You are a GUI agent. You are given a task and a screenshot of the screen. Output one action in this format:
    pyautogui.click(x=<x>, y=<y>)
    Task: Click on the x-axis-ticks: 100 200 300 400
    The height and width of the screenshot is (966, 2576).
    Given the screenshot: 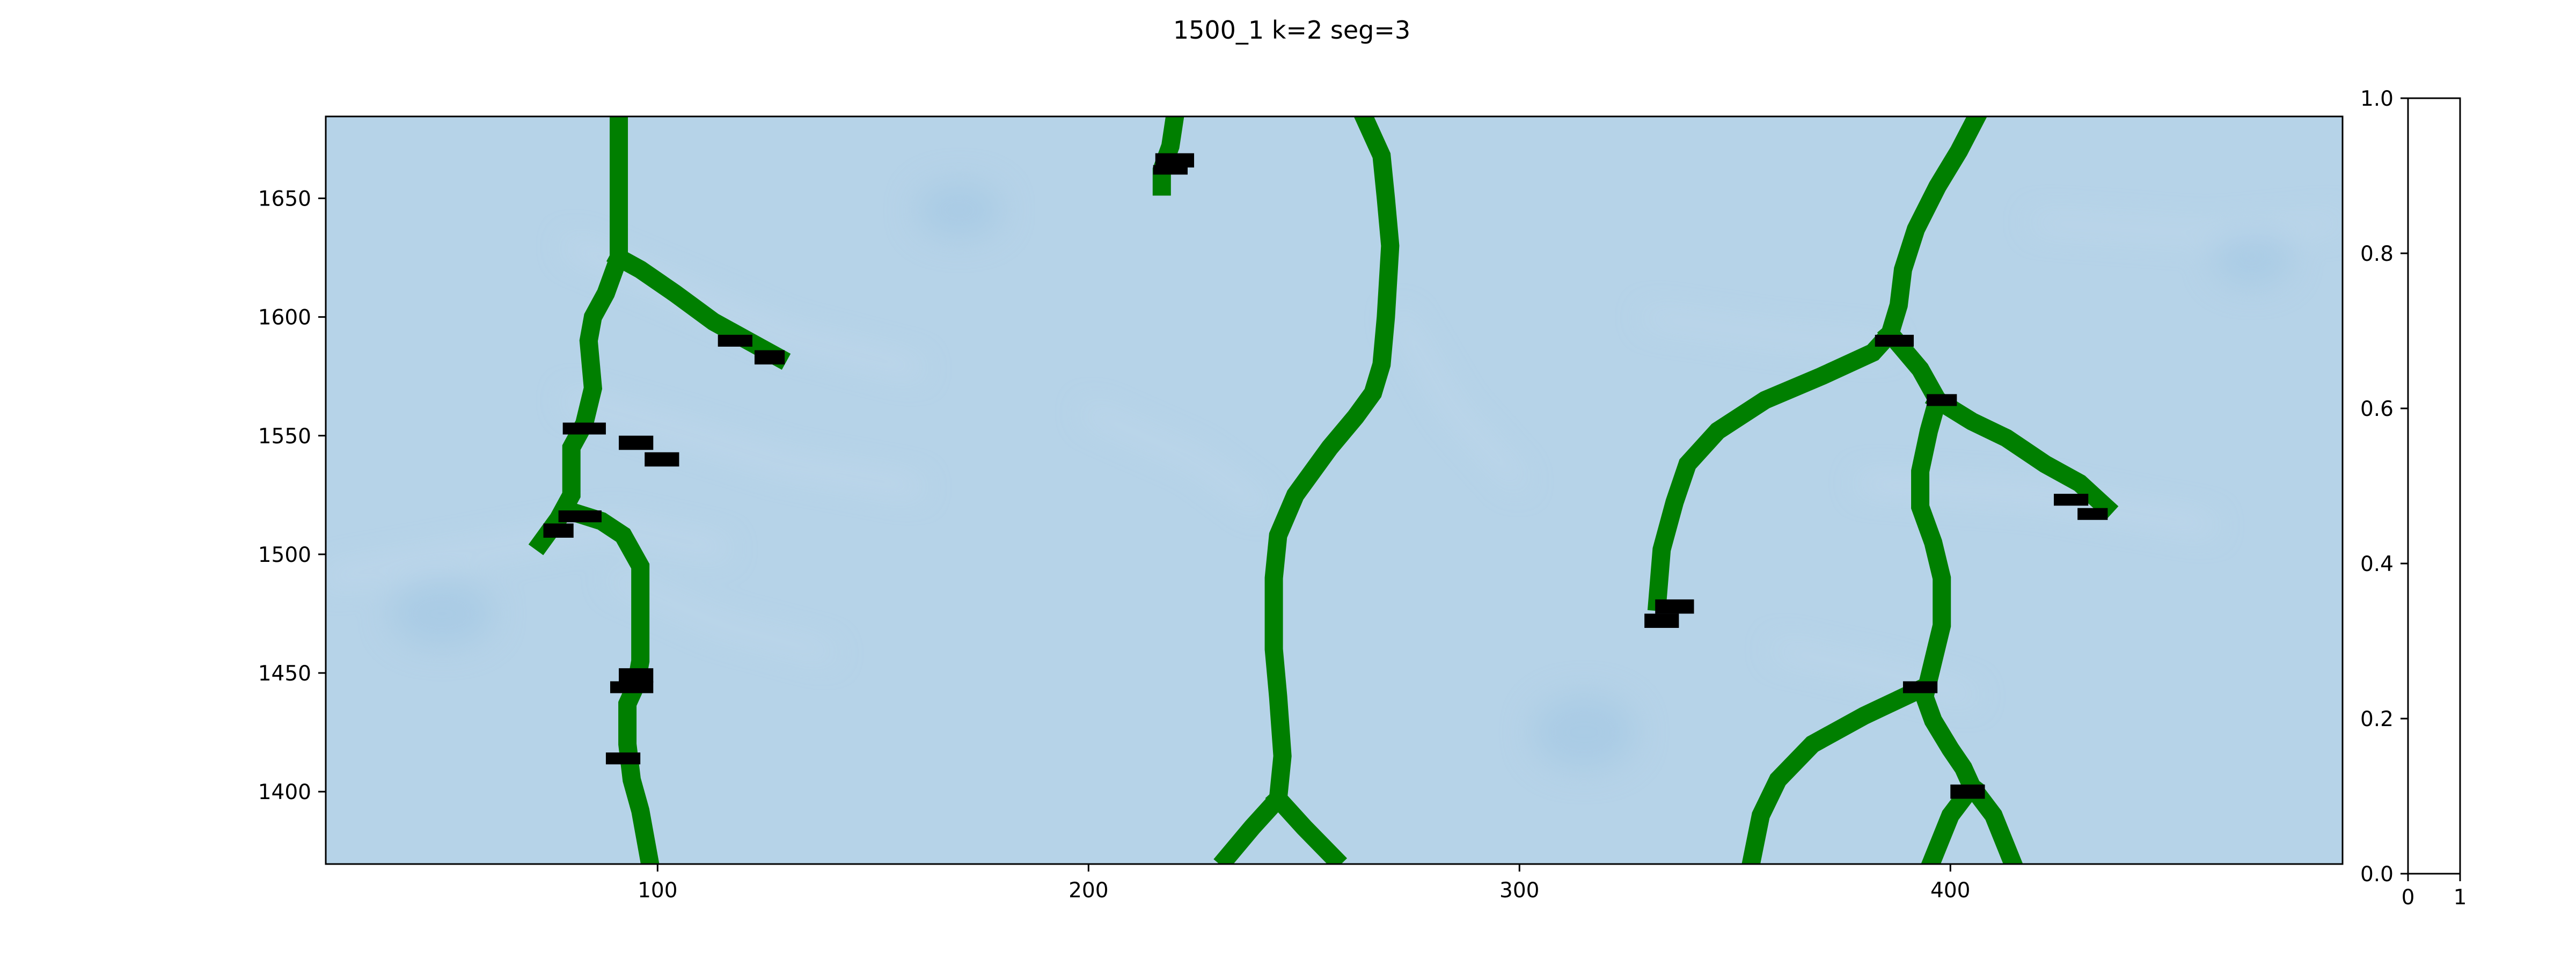 What is the action you would take?
    pyautogui.click(x=1304, y=883)
    